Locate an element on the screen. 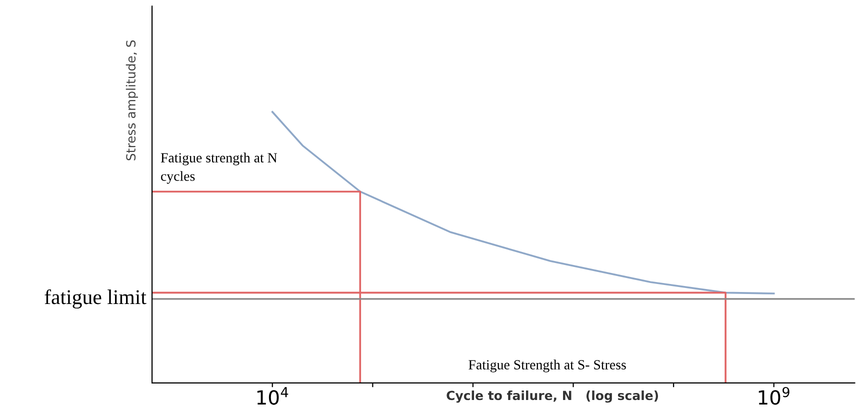 Image resolution: width=859 pixels, height=414 pixels. y-axis-title: Stress amplitude, S is located at coordinates (132, 100).